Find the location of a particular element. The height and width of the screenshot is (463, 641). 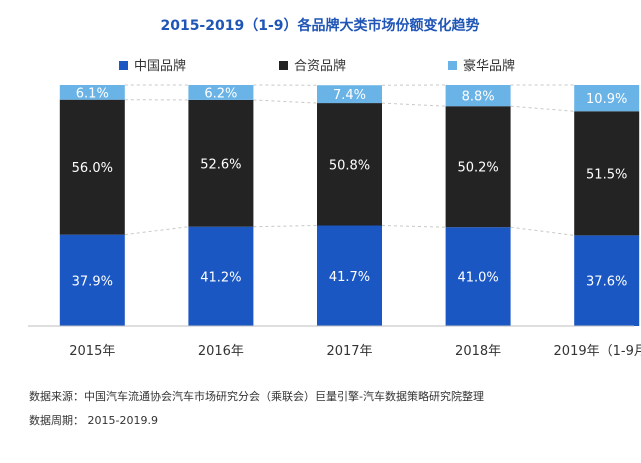

legend-label-0: 中国品牌 is located at coordinates (160, 66).